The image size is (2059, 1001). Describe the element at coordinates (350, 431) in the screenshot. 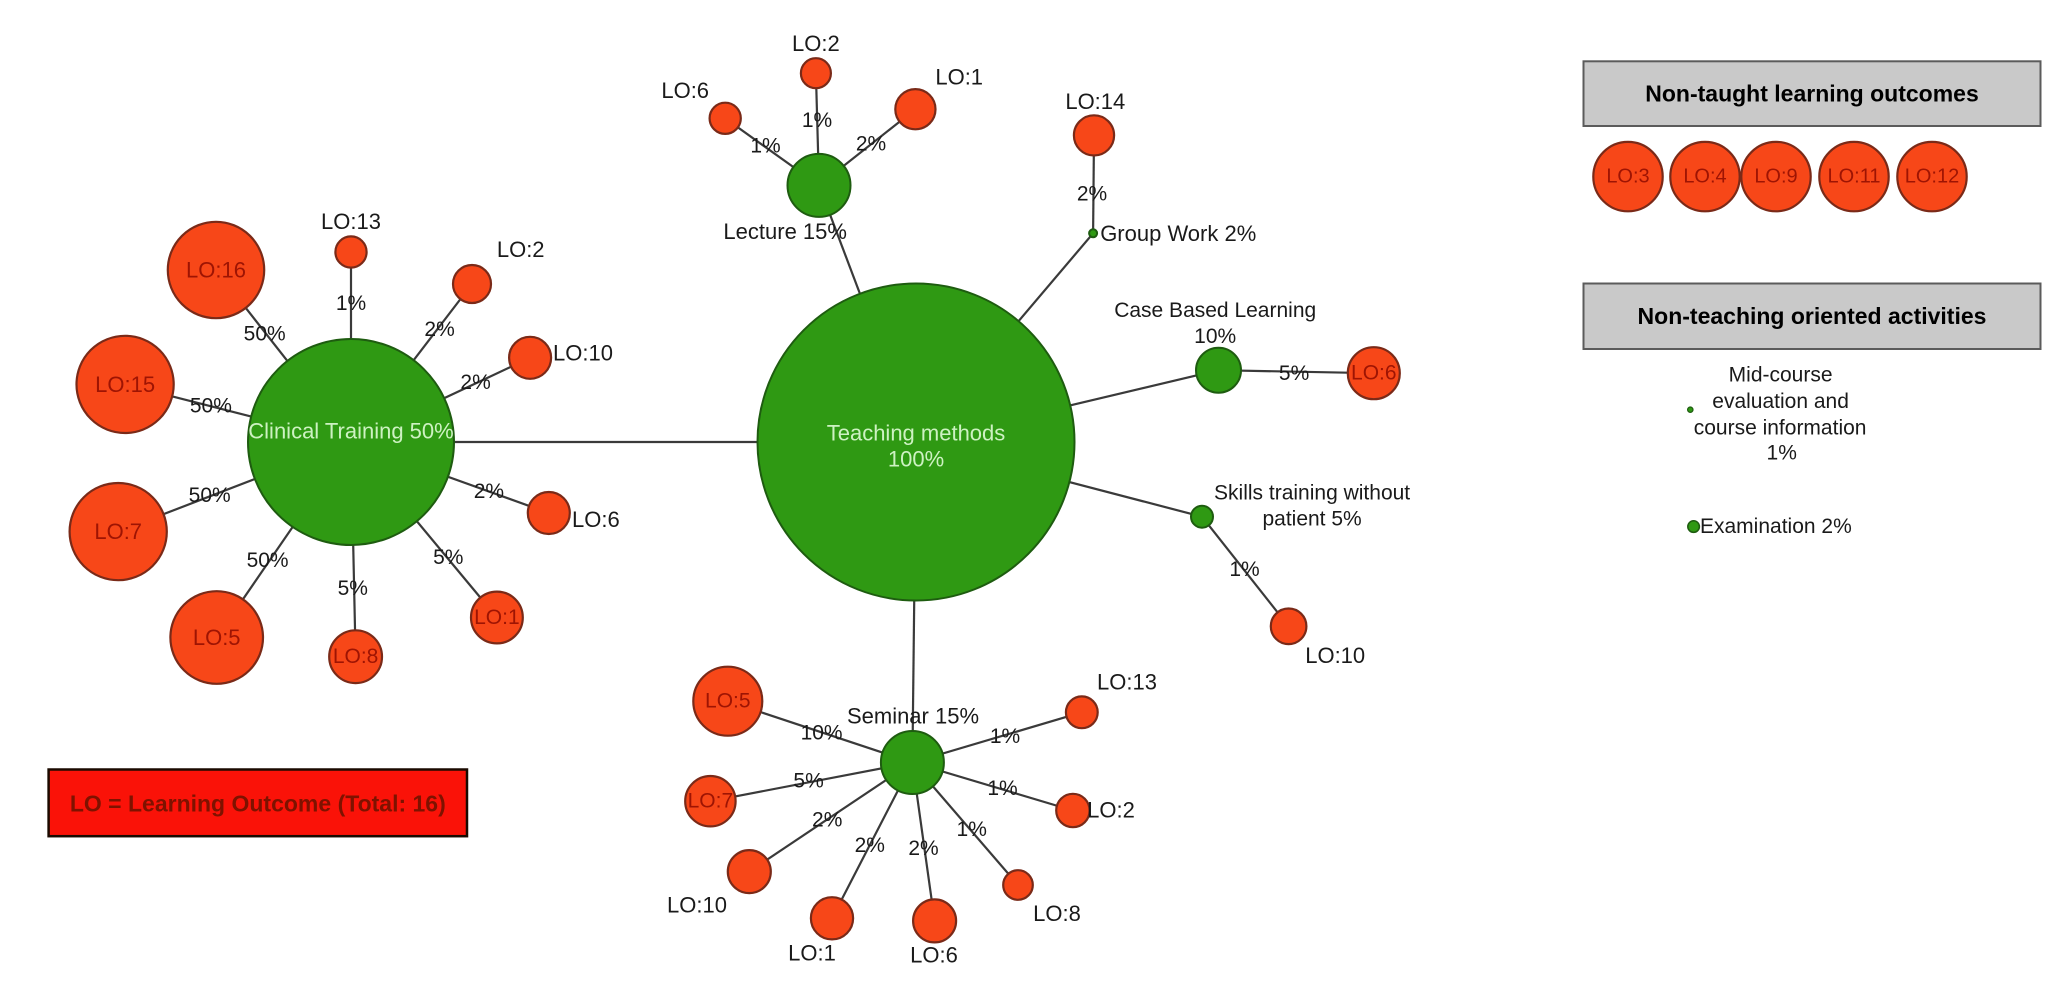

I see `svg-text: Clinical Training 50%` at that location.